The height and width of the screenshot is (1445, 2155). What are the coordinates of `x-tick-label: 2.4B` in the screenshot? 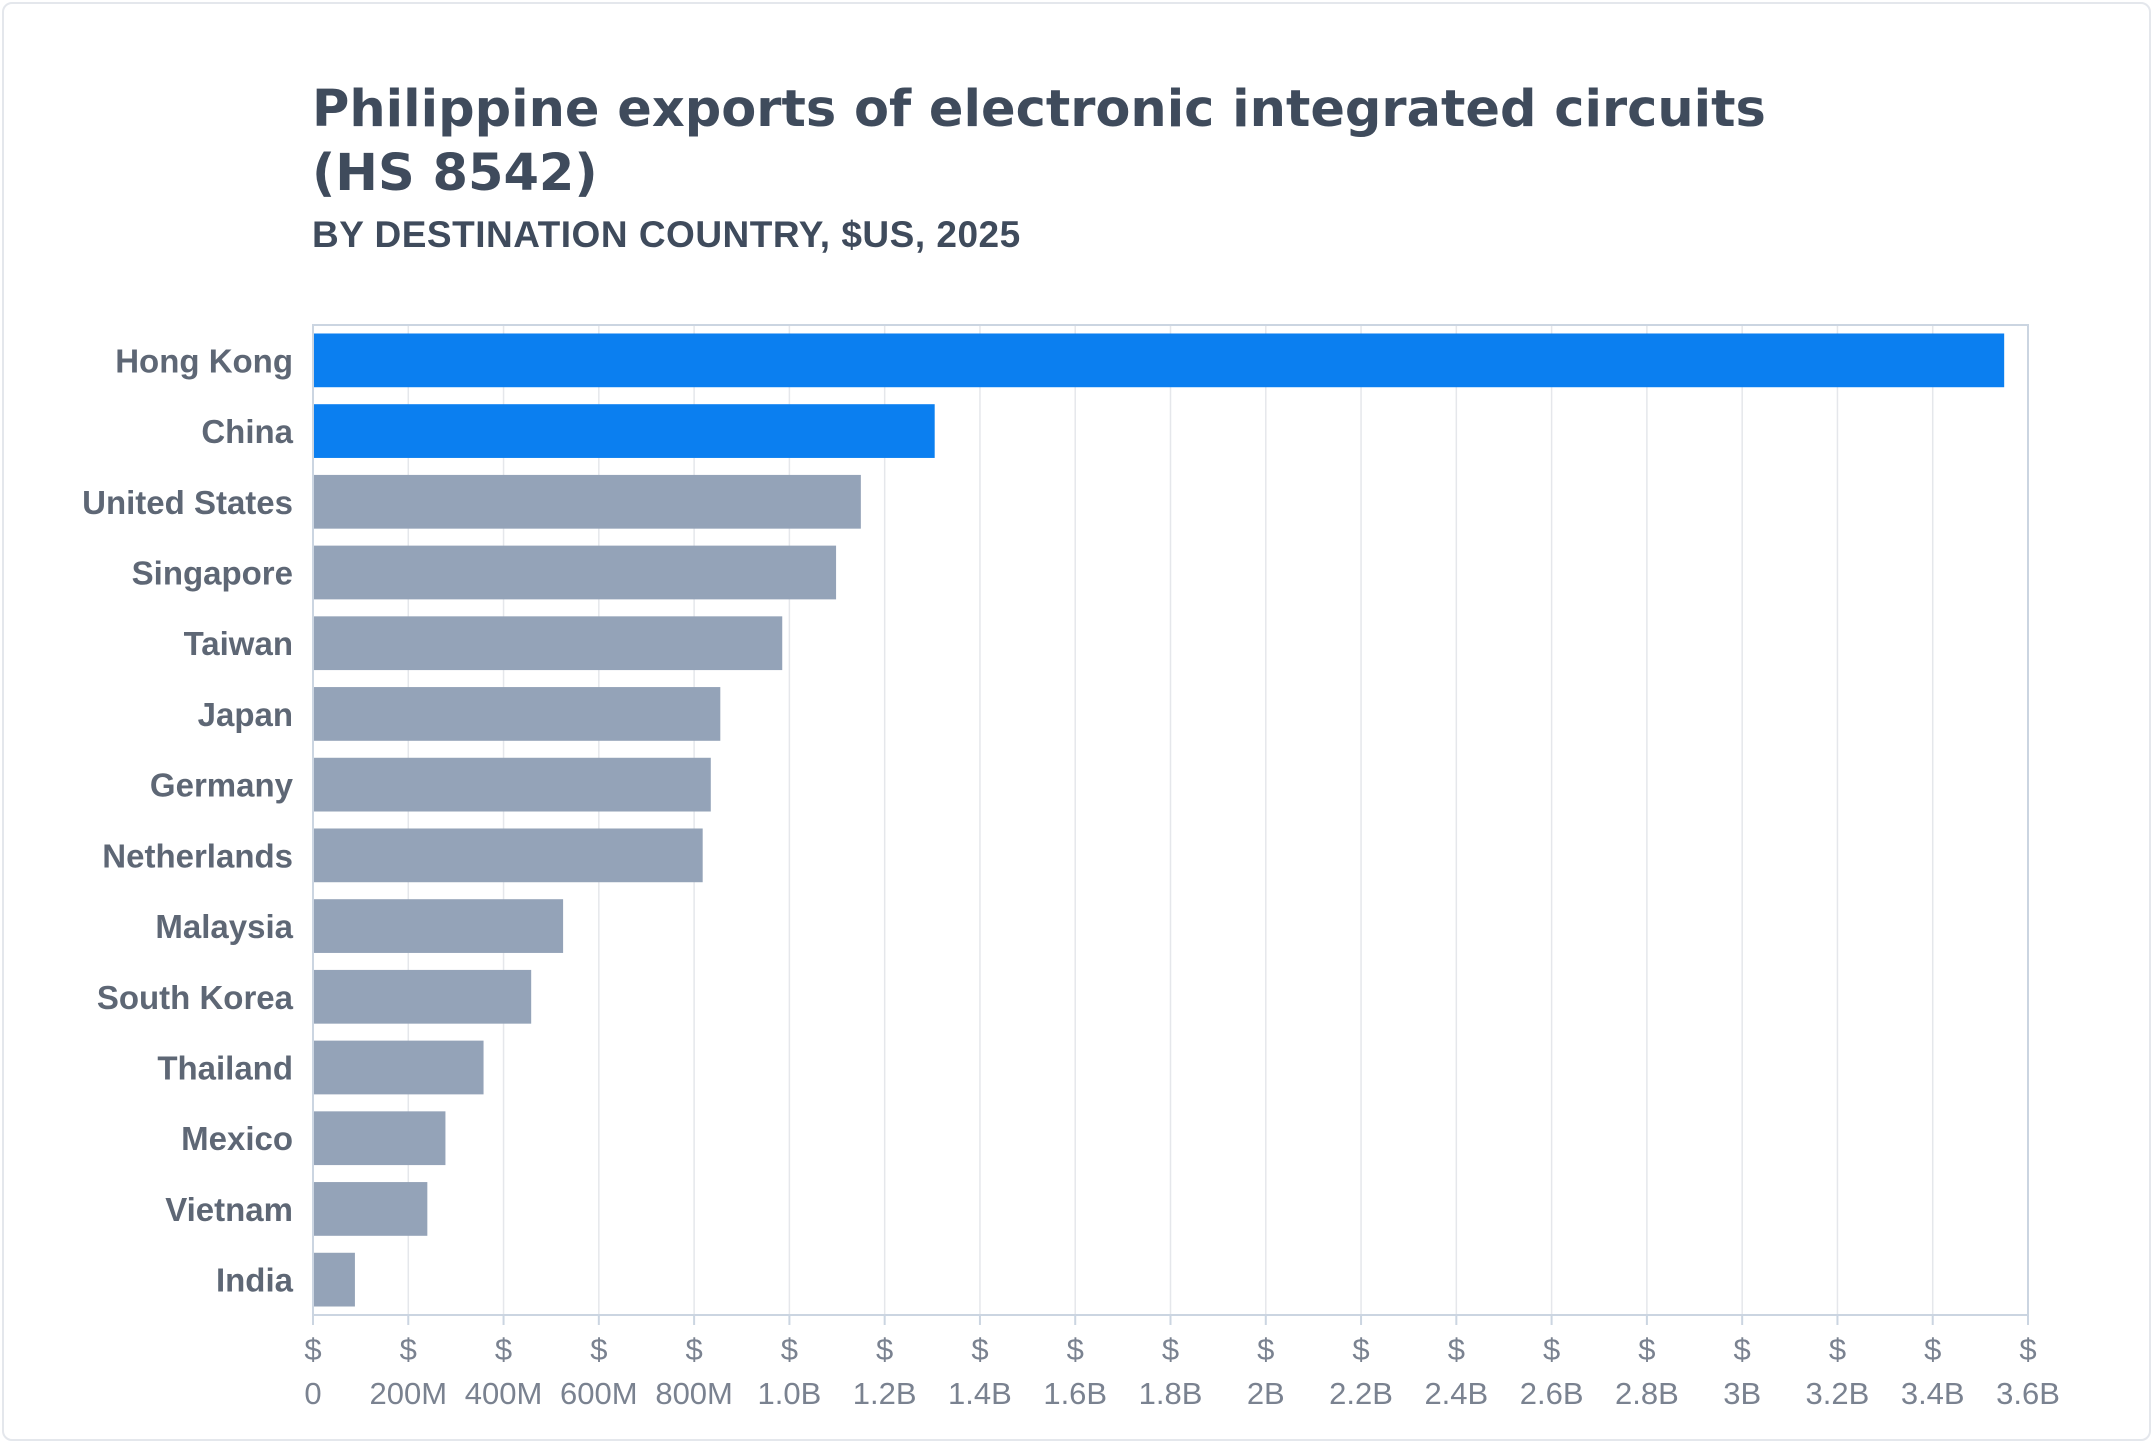 It's located at (1456, 1393).